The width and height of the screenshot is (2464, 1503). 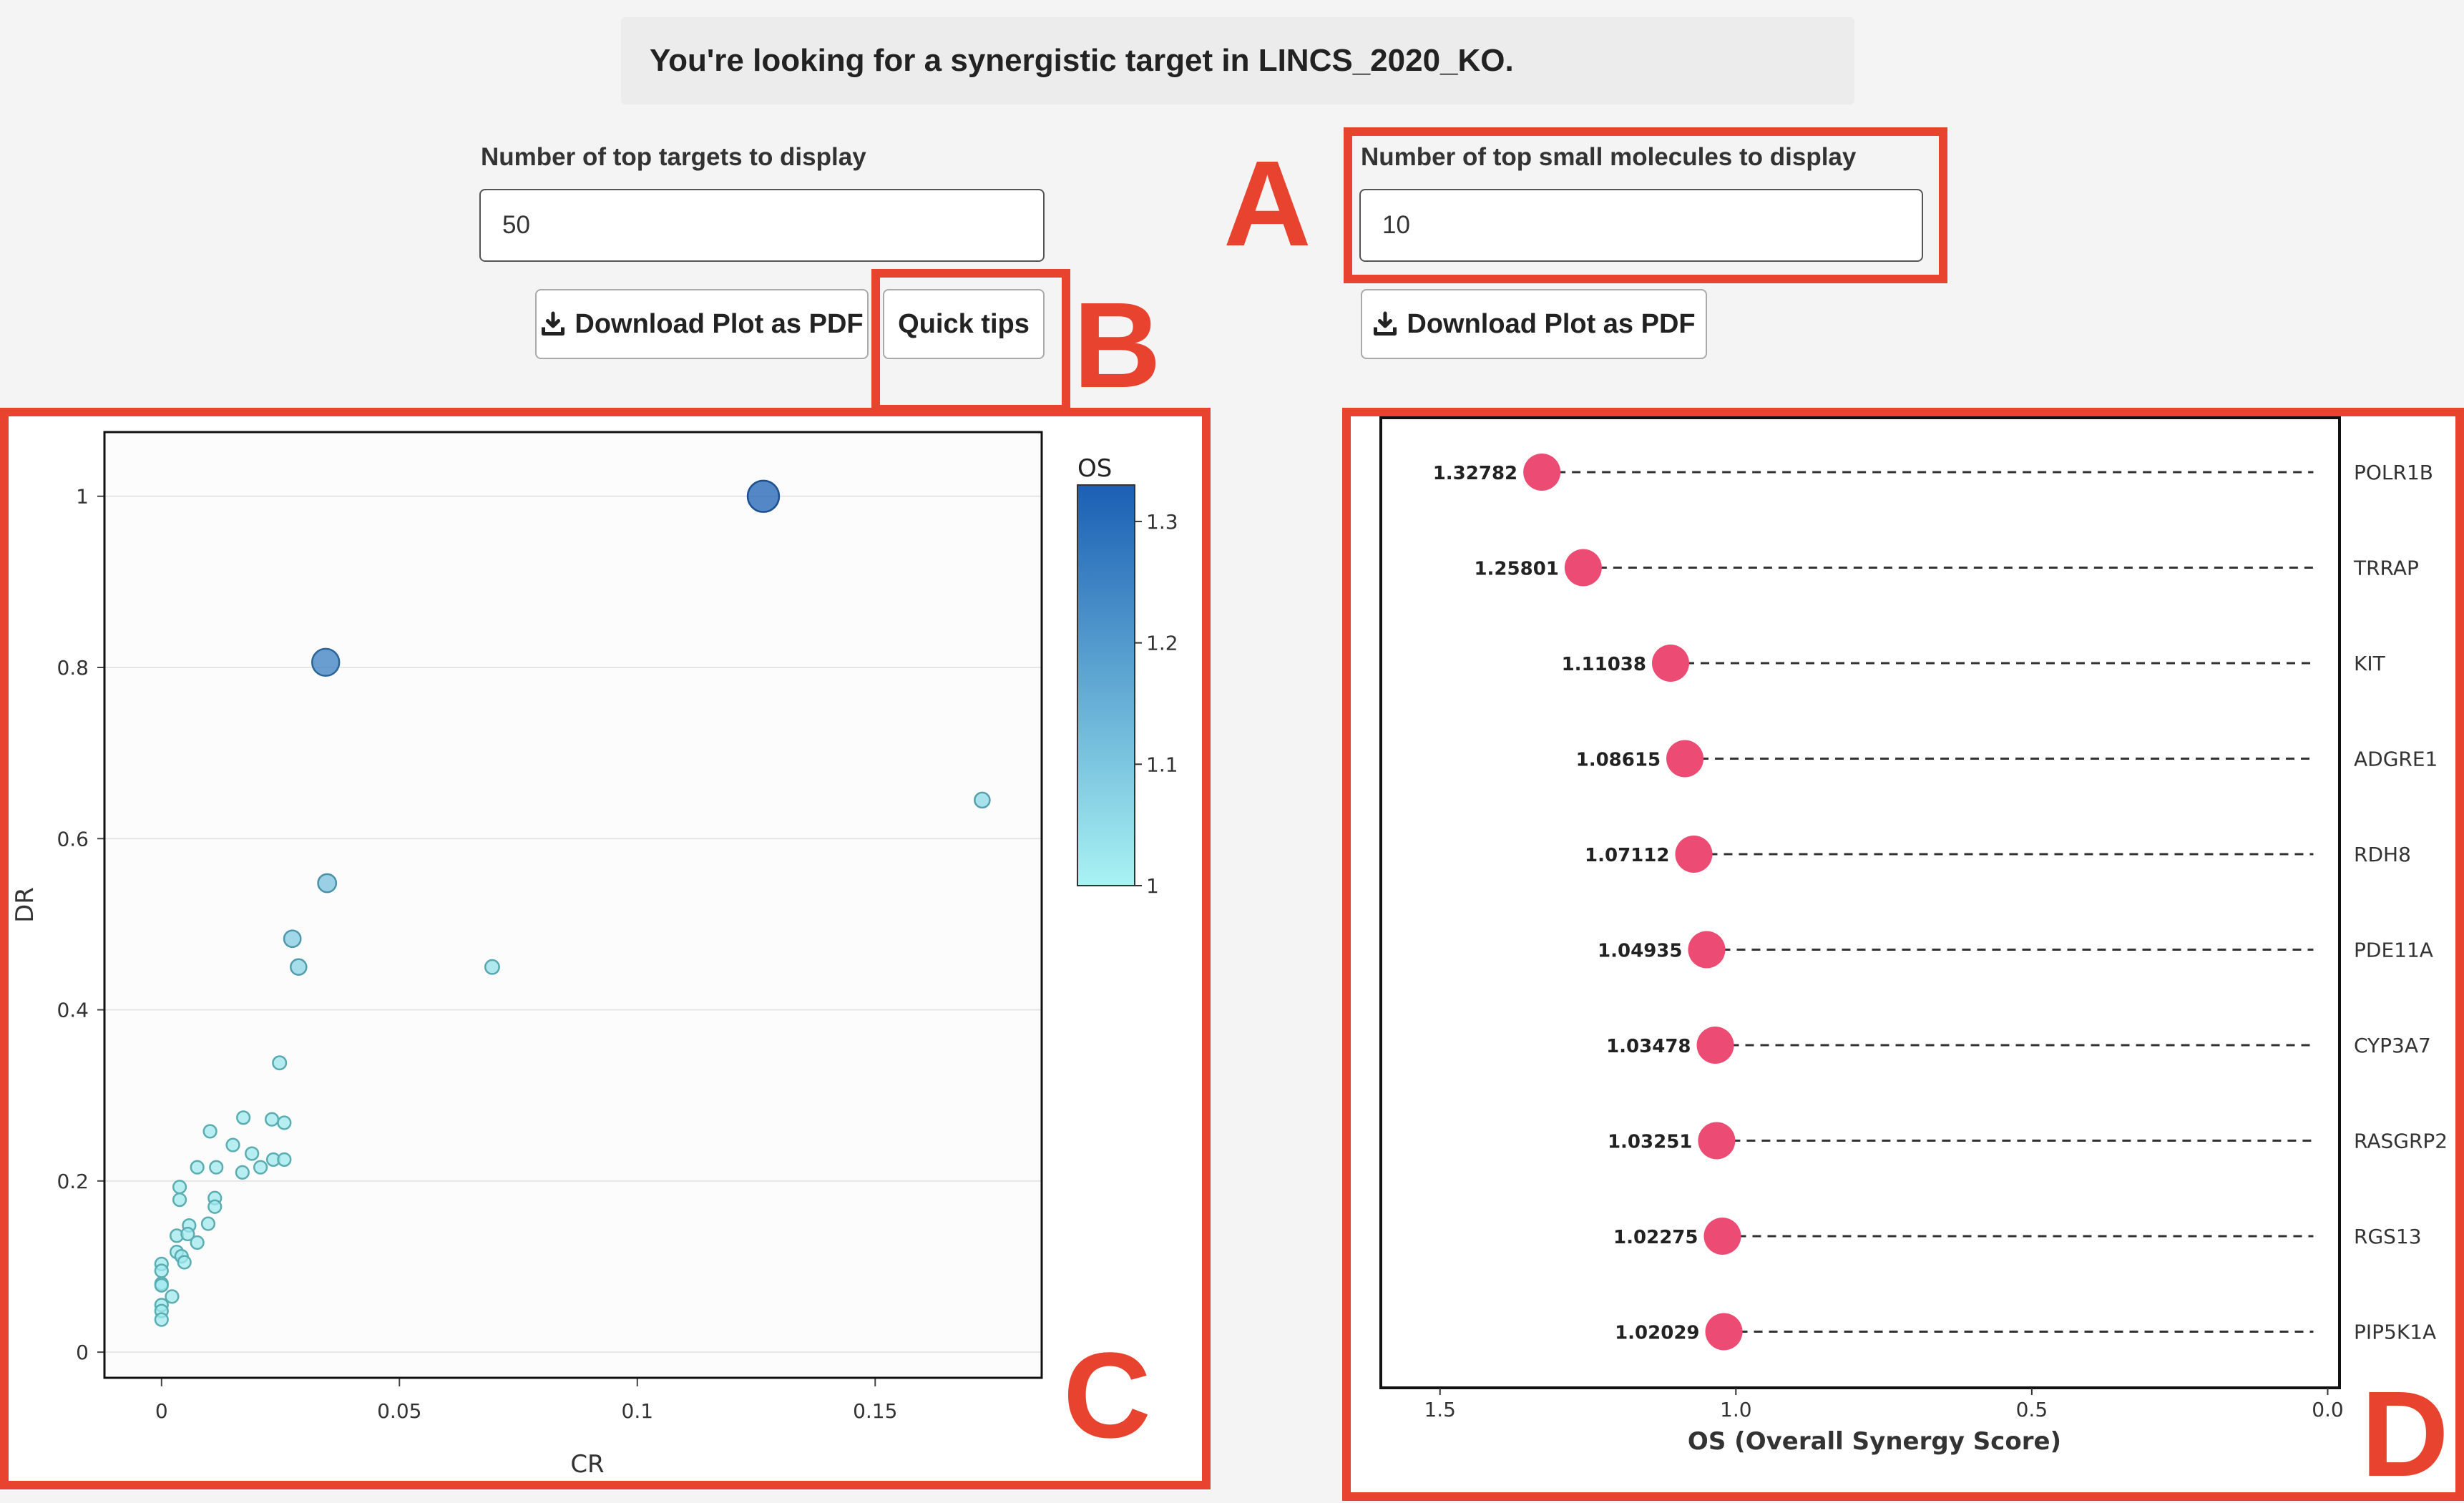 What do you see at coordinates (1736, 1410) in the screenshot?
I see `lollipop-xtick-label: 1.0` at bounding box center [1736, 1410].